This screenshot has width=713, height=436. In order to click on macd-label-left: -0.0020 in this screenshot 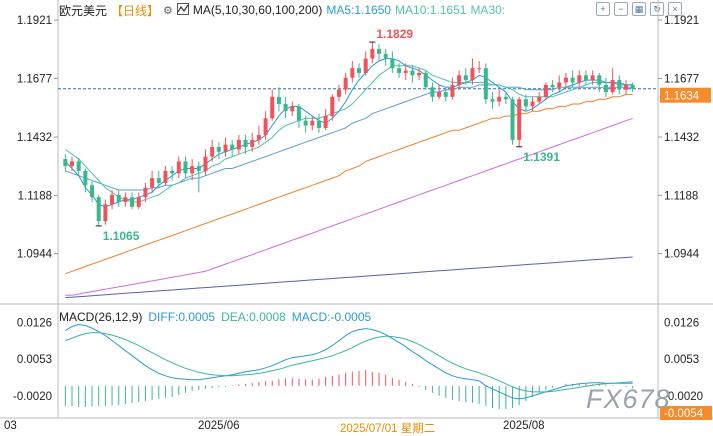, I will do `click(32, 397)`.